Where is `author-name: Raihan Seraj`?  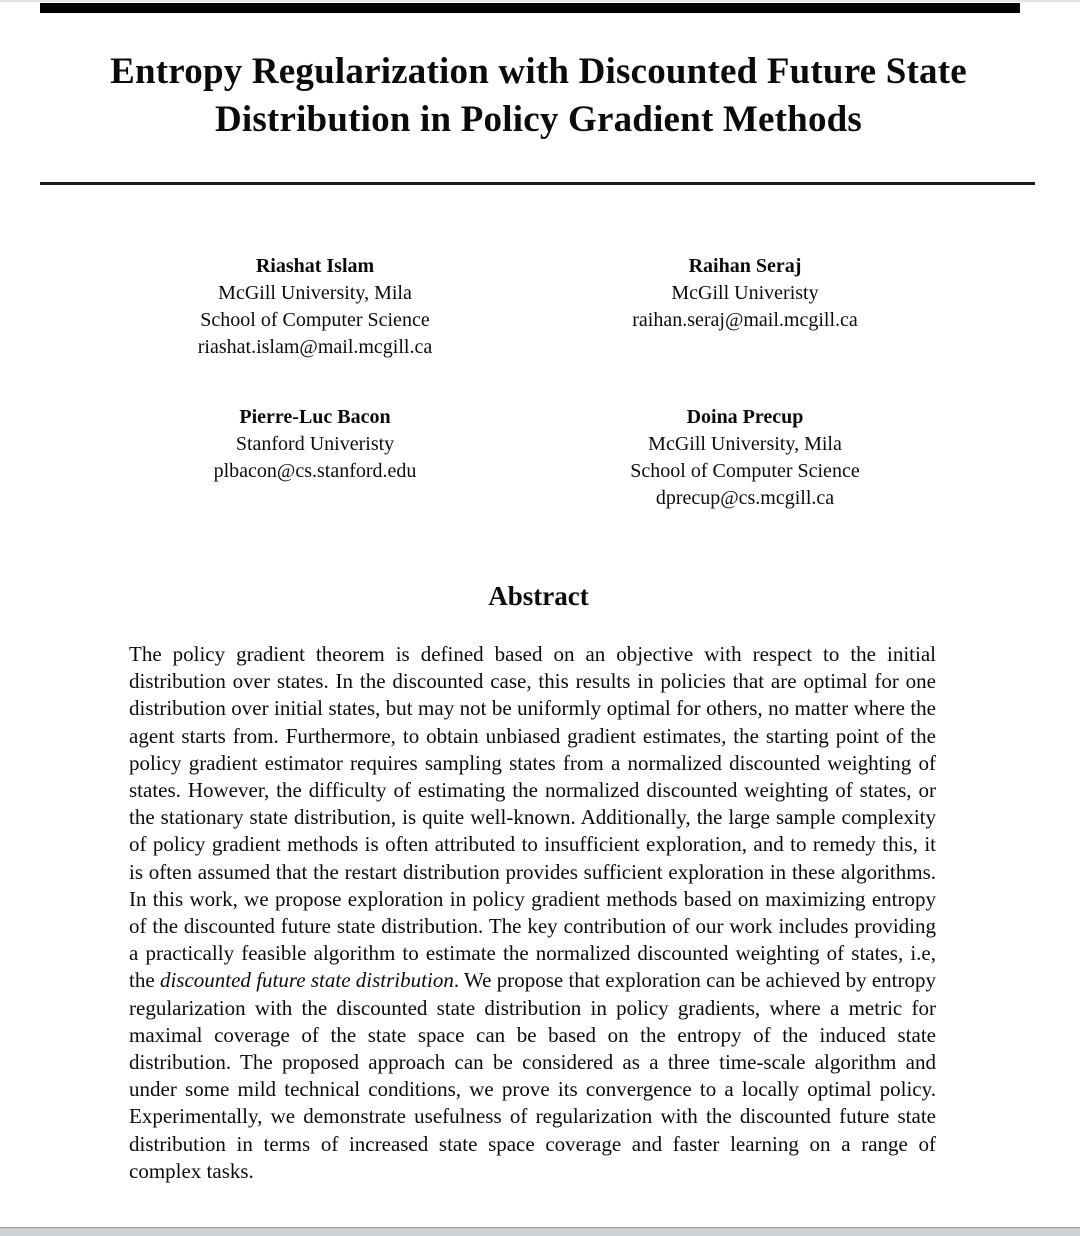
author-name: Raihan Seraj is located at coordinates (745, 266).